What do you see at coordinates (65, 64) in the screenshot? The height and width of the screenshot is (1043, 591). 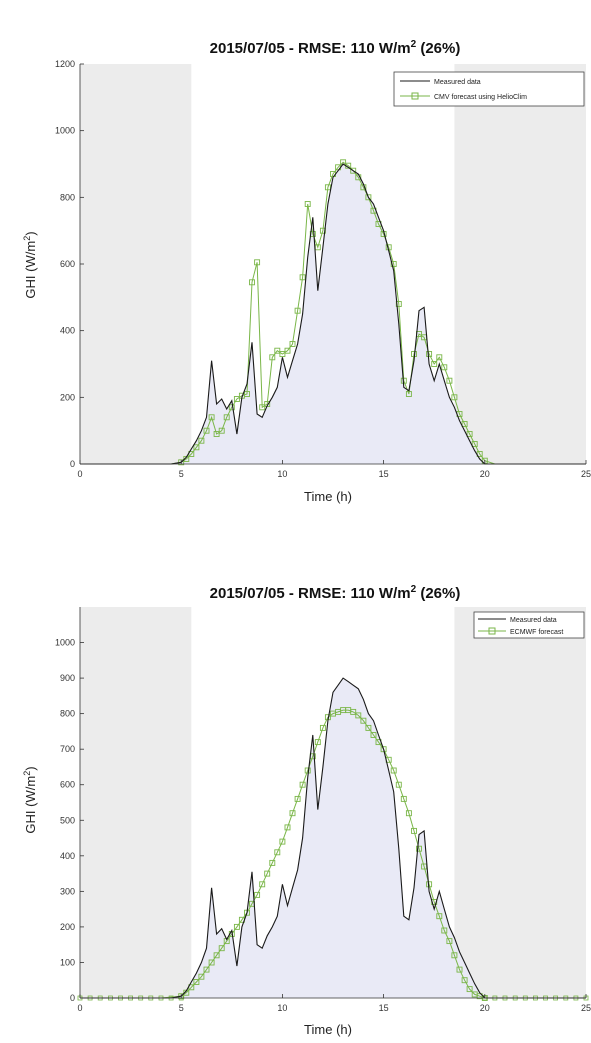 I see `chart-1-y-tick-label: 1200` at bounding box center [65, 64].